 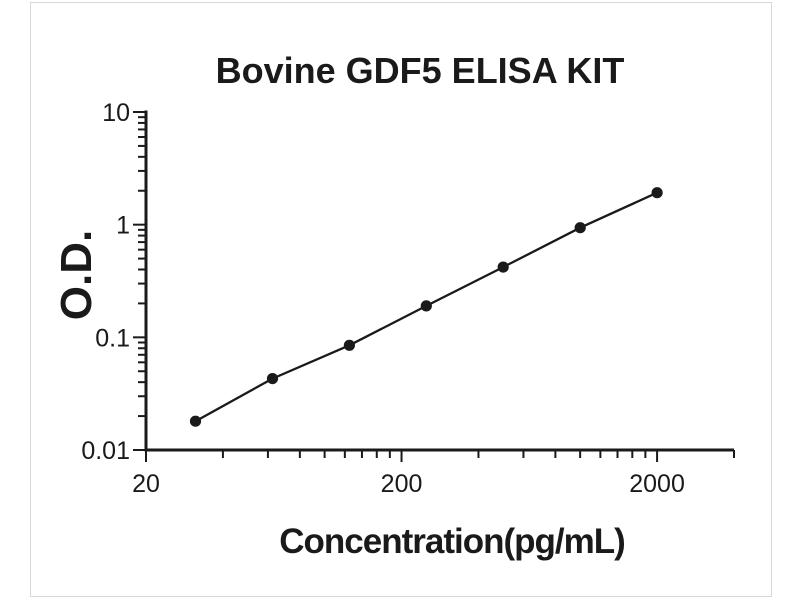 What do you see at coordinates (105, 451) in the screenshot?
I see `y-tick-label: 0.01` at bounding box center [105, 451].